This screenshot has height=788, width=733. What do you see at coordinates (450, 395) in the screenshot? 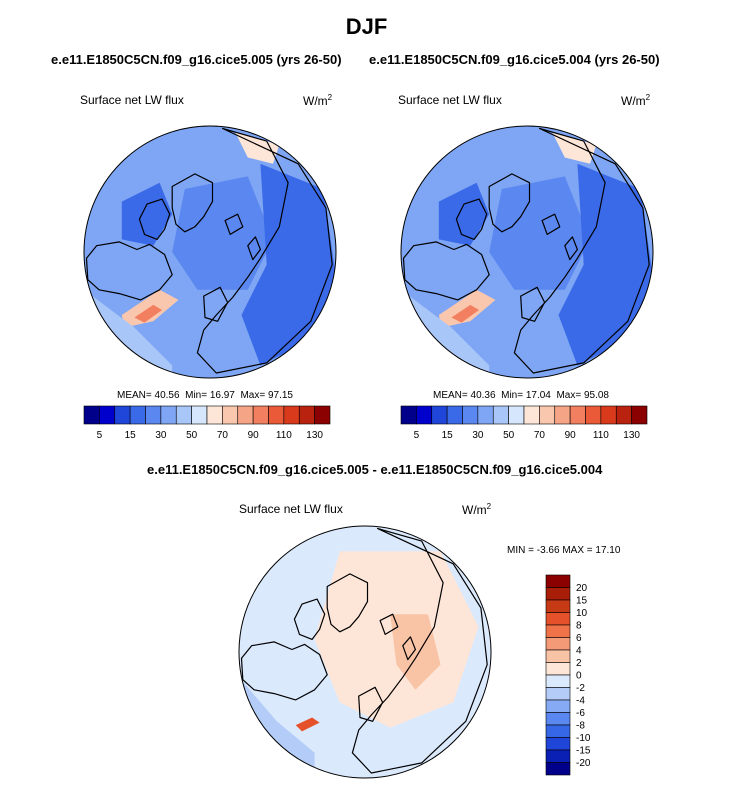
I see `panel2-mean-label: MEAN=` at bounding box center [450, 395].